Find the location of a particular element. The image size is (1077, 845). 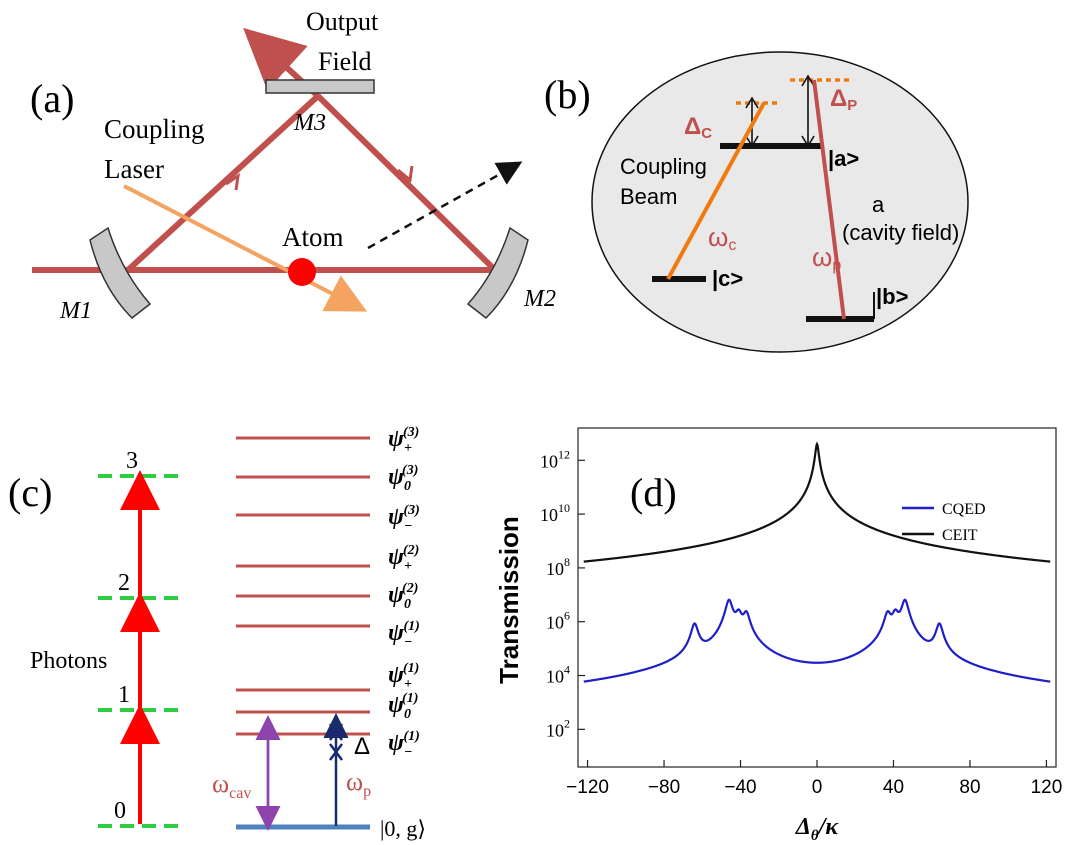

psi-label-8: ψ0(1) is located at coordinates (403, 706).